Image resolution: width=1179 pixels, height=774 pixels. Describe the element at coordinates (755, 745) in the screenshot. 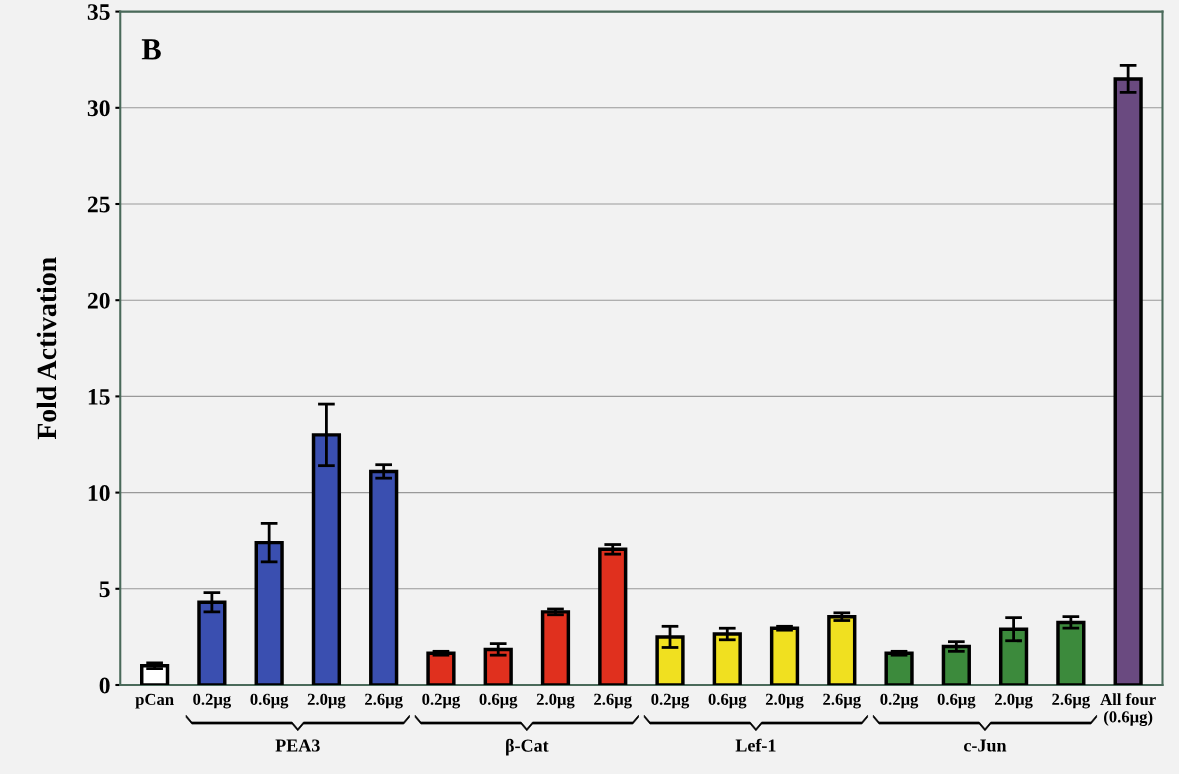

I see `text: Lef-1` at that location.